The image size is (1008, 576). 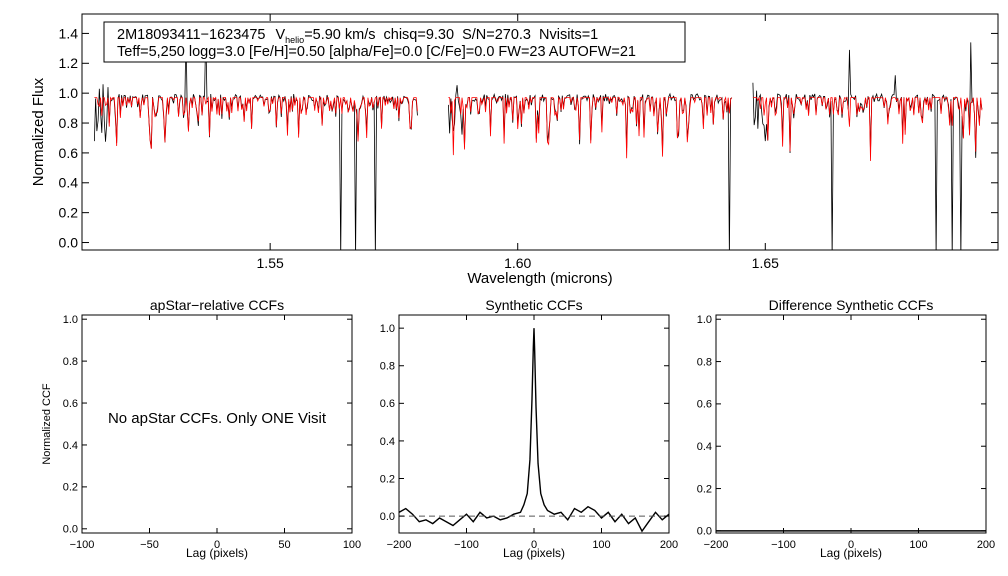 What do you see at coordinates (533, 305) in the screenshot?
I see `synthetic-ccf-title: Synthetic CCFs` at bounding box center [533, 305].